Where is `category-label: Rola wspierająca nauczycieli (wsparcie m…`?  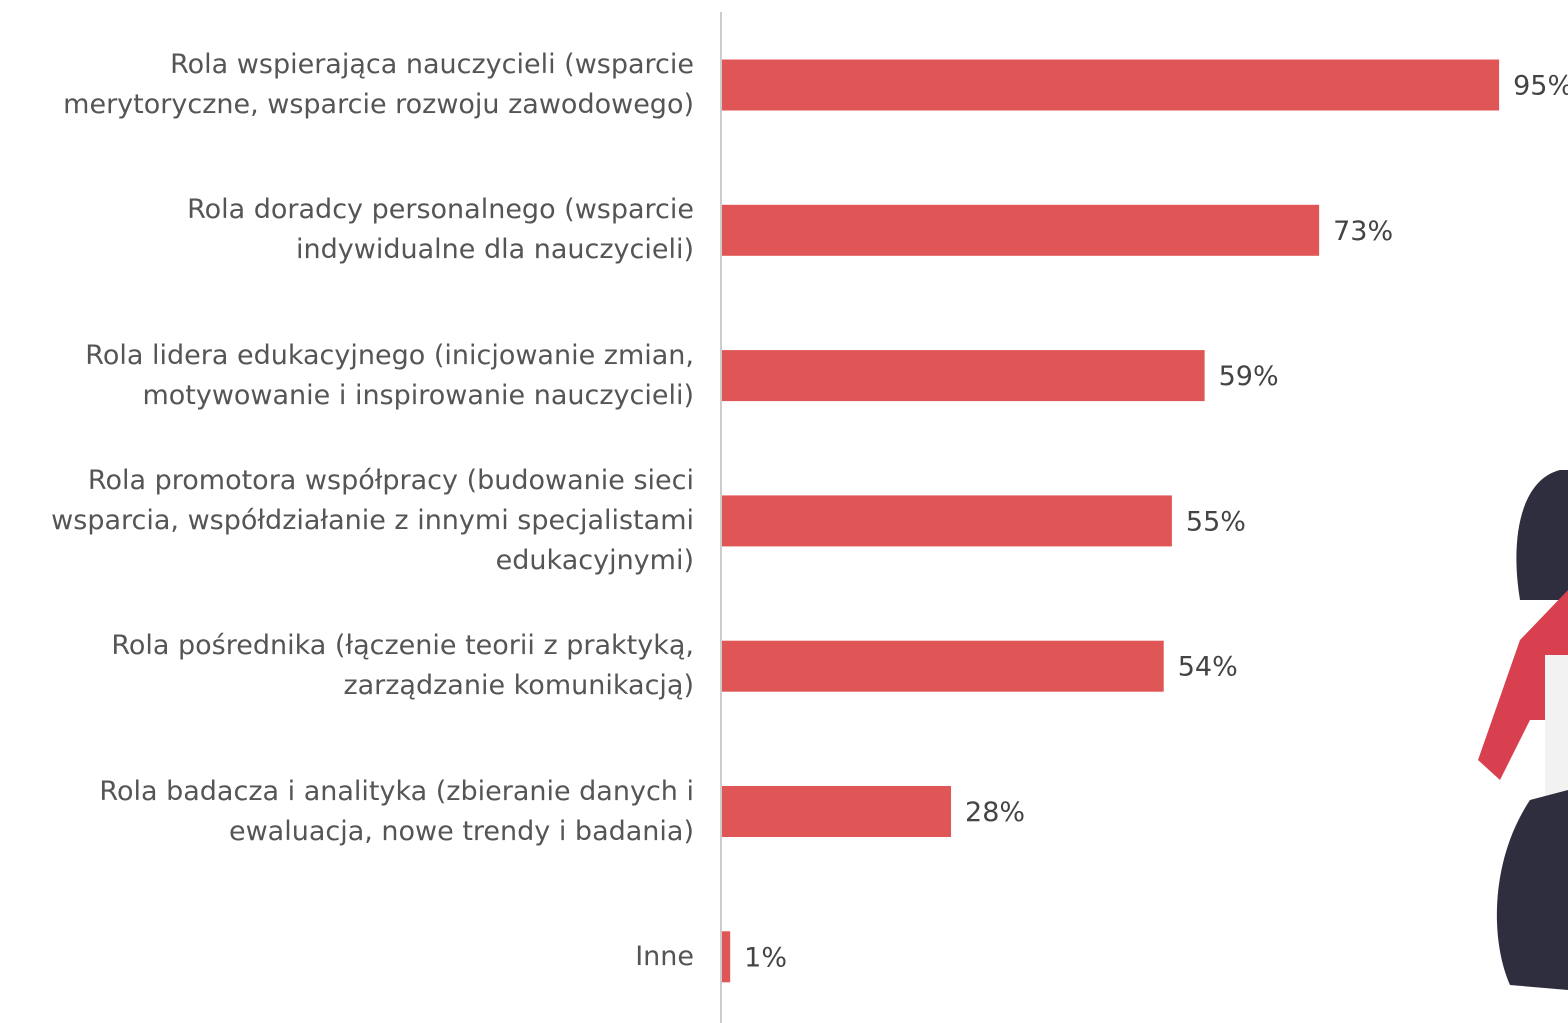
category-label: Rola wspierająca nauczycieli (wsparcie m… is located at coordinates (351, 85).